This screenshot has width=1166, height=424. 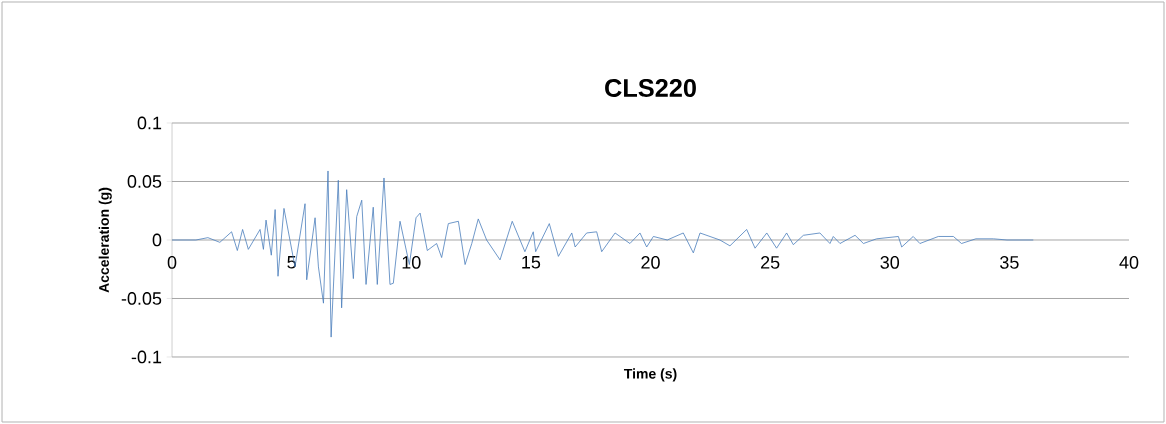 What do you see at coordinates (146, 357) in the screenshot?
I see `y-tick-label: -0.1` at bounding box center [146, 357].